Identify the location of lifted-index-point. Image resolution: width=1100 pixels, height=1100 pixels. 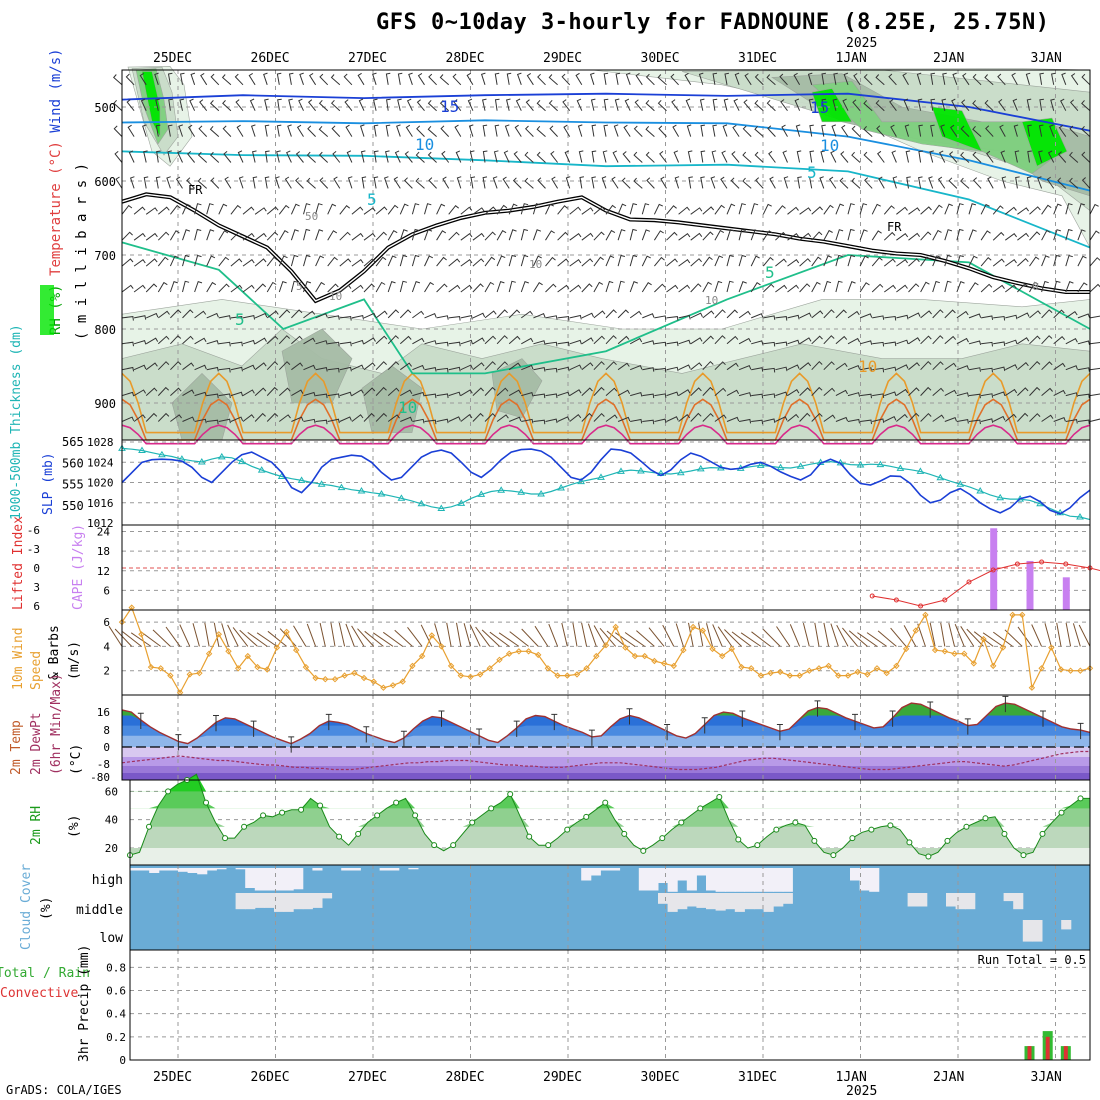
(1042, 562).